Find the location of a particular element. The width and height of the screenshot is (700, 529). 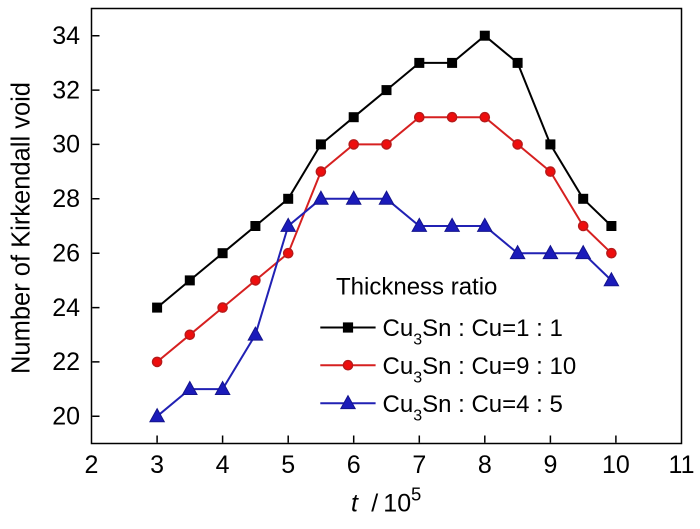

svg-text: Thickness ratio is located at coordinates (416, 287).